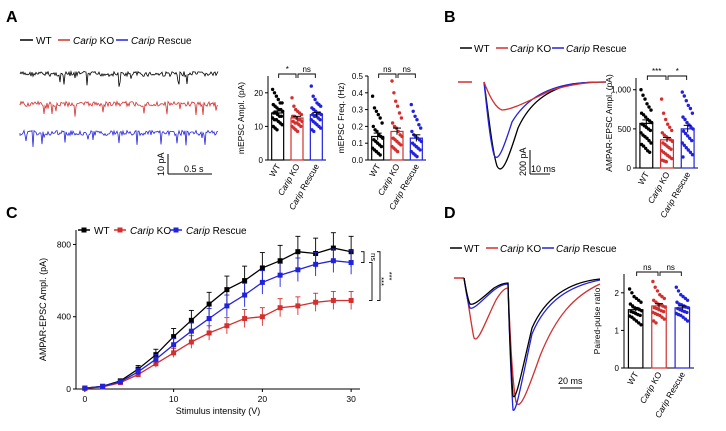 This screenshot has height=431, width=726. I want to click on panel-letter-b: B, so click(450, 17).